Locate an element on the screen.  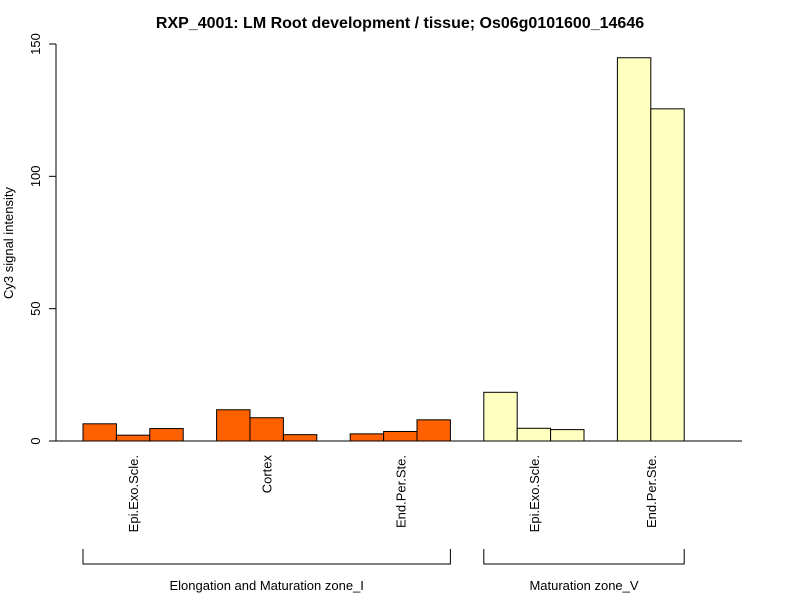
y-tick-label: 100 is located at coordinates (35, 176).